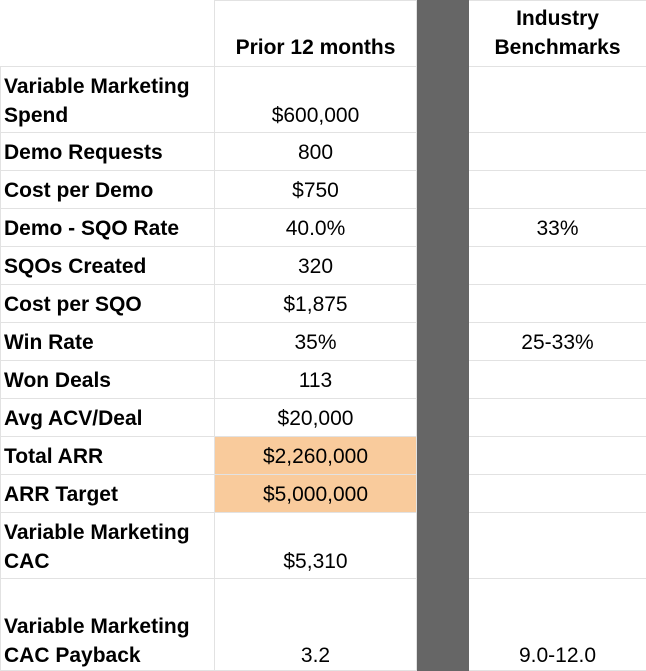 Image resolution: width=646 pixels, height=671 pixels. What do you see at coordinates (316, 494) in the screenshot?
I see `prior-value-highlighted: $5,000,000` at bounding box center [316, 494].